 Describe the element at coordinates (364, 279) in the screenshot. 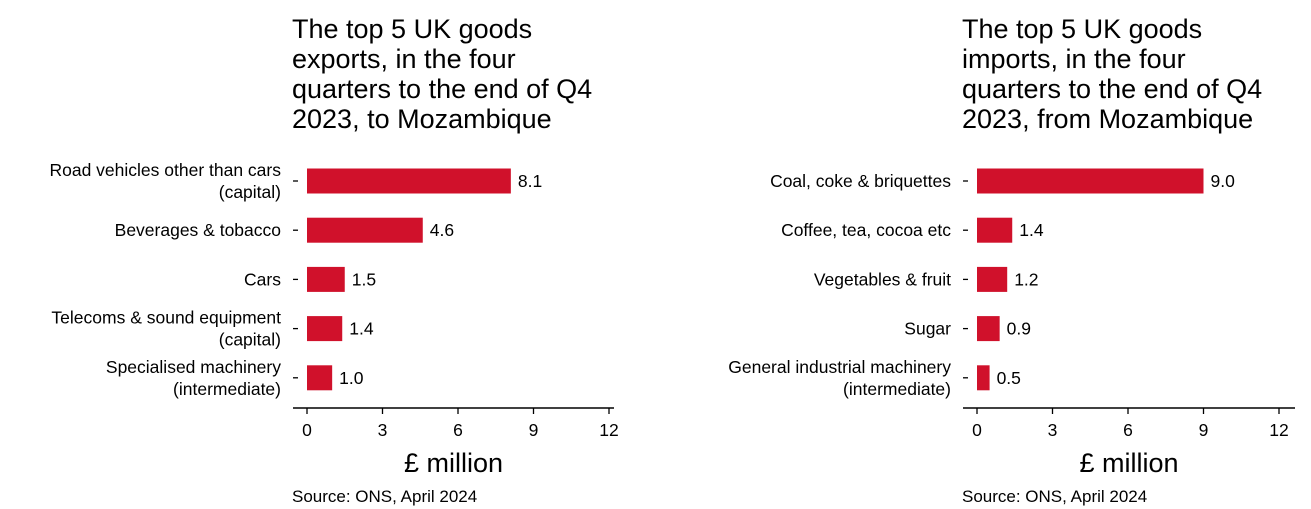

I see `data-label: 1.5` at that location.